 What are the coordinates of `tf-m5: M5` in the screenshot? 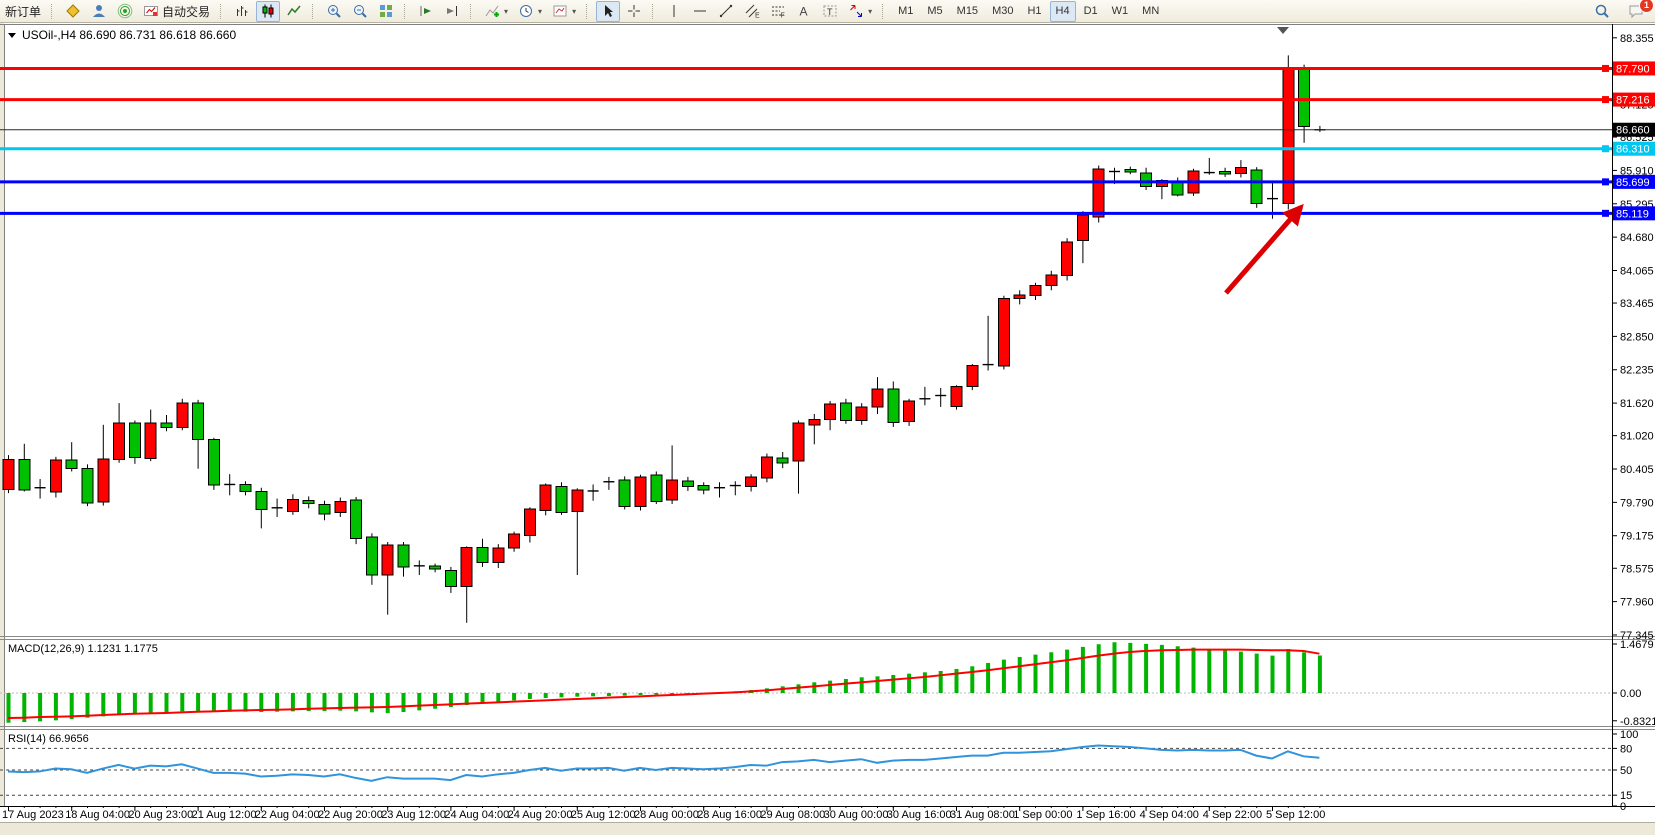 It's located at (934, 11).